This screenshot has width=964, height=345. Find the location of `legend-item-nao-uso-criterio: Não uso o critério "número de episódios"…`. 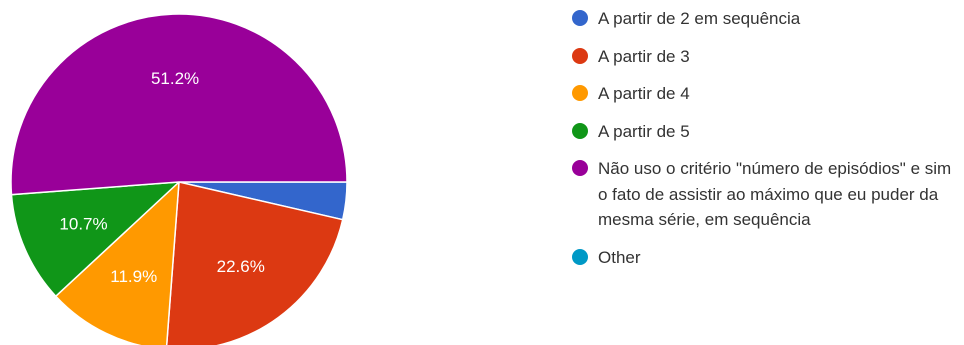

legend-item-nao-uso-criterio: Não uso o critério "número de episódios"… is located at coordinates (764, 194).